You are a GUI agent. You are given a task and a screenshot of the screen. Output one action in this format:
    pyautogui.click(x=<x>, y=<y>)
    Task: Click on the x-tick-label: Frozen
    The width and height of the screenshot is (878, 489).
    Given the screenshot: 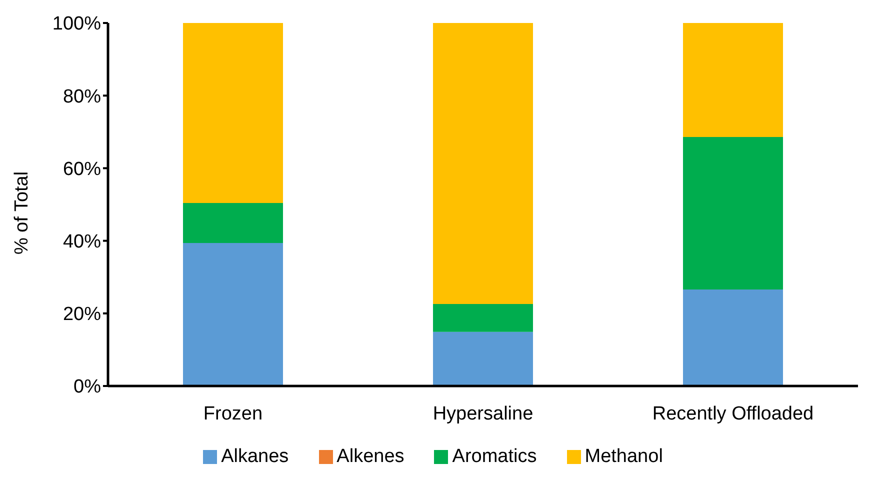 What is the action you would take?
    pyautogui.click(x=233, y=413)
    